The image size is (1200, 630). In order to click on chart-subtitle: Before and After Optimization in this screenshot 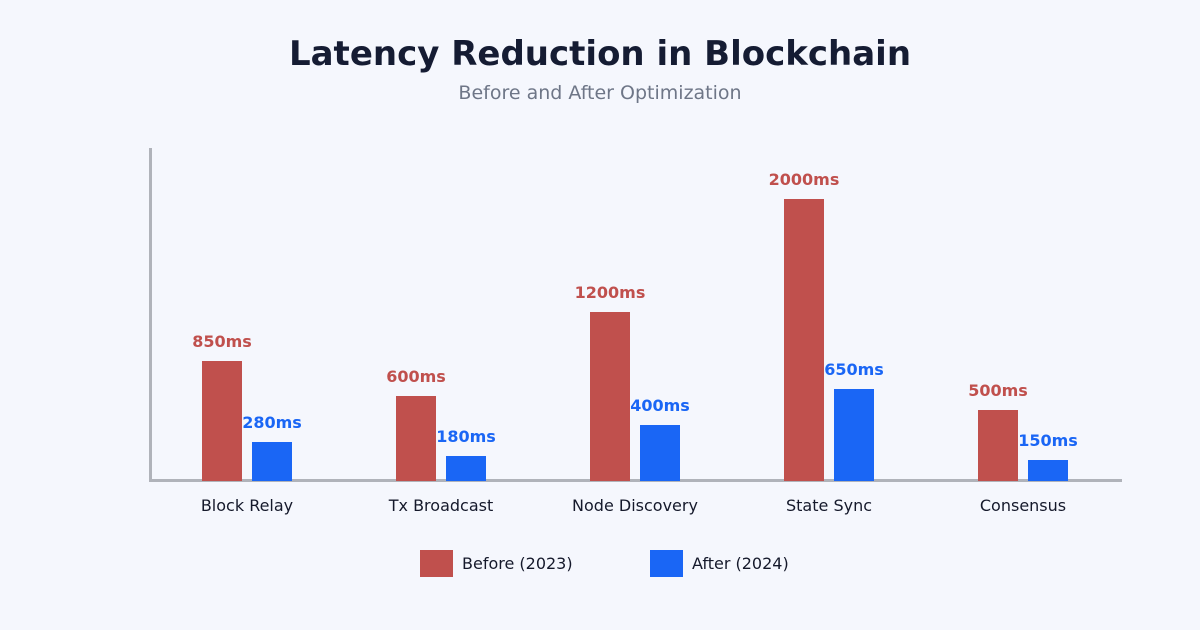, I will do `click(600, 93)`.